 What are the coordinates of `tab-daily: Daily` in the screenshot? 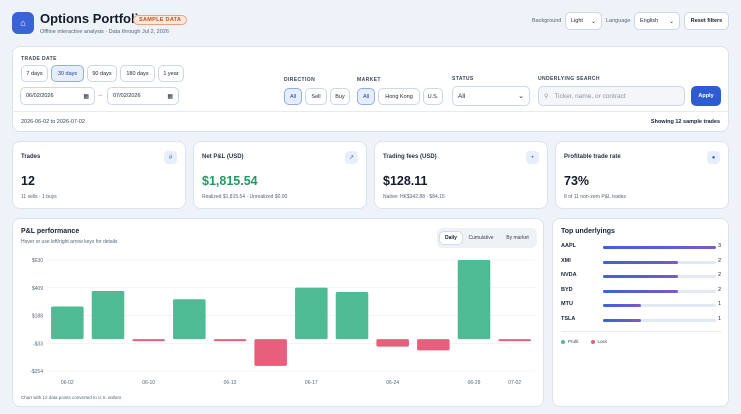 It's located at (451, 238).